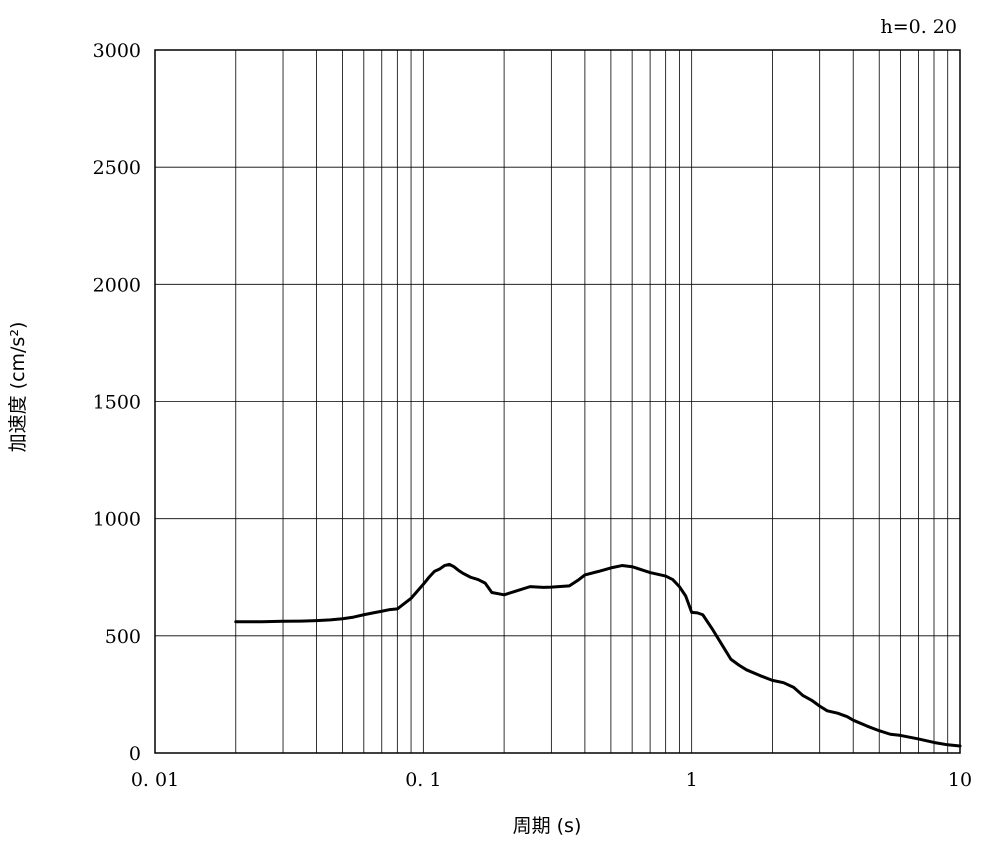  What do you see at coordinates (117, 51) in the screenshot?
I see `y-tick-label: 3000` at bounding box center [117, 51].